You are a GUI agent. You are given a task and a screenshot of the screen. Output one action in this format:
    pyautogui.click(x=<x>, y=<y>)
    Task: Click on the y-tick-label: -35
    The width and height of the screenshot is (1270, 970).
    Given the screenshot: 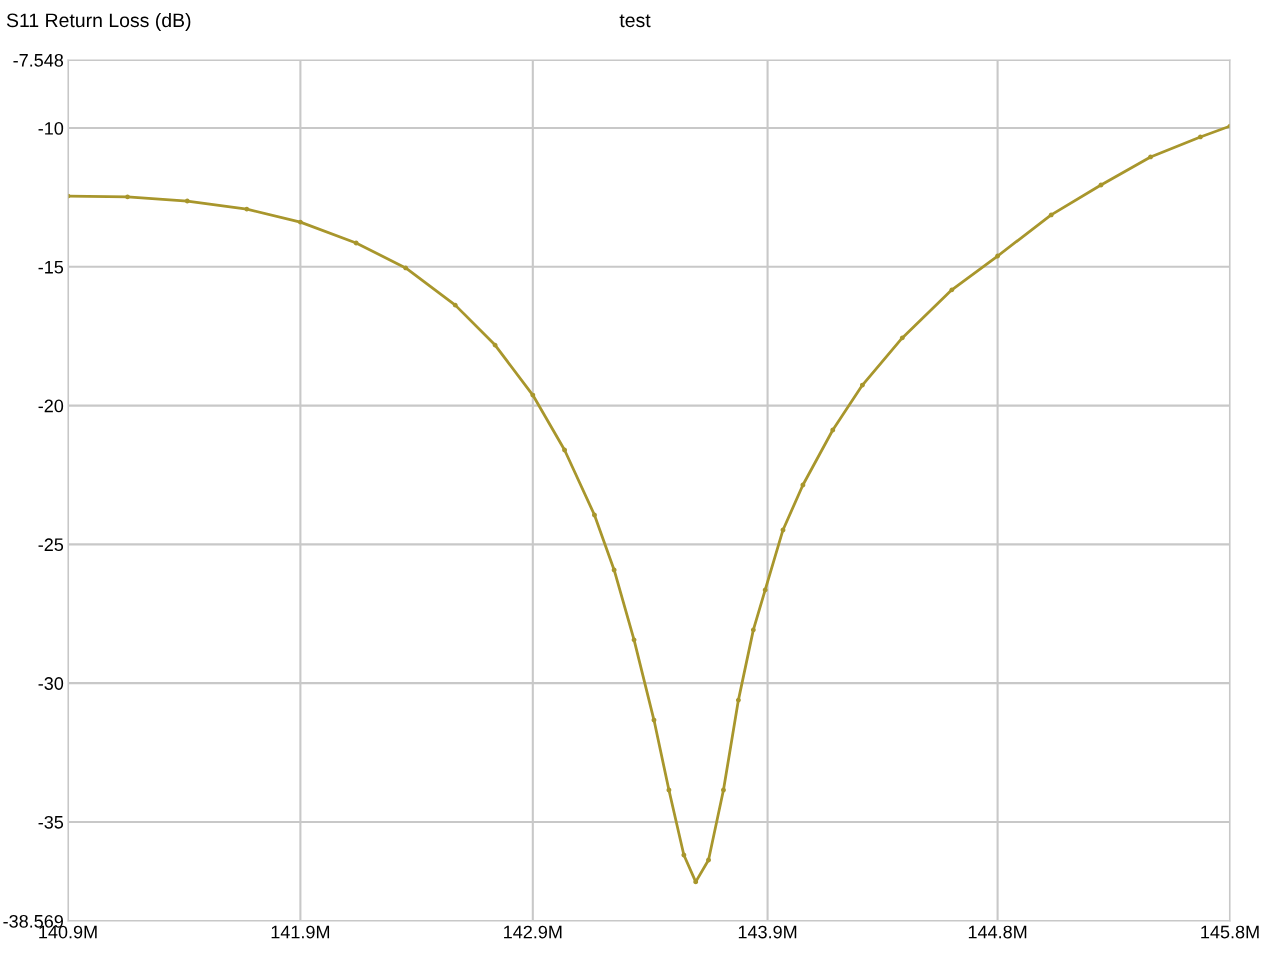 What is the action you would take?
    pyautogui.click(x=51, y=822)
    